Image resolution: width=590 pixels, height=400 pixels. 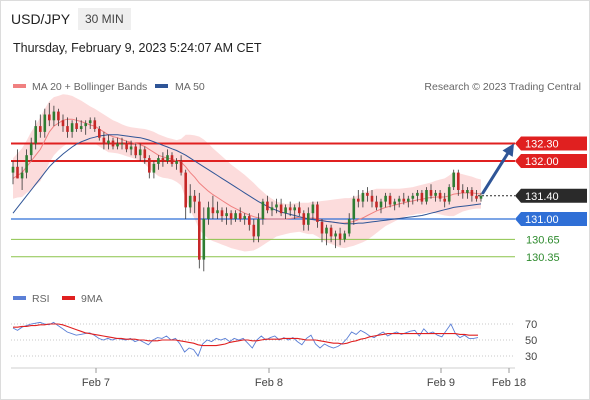 What do you see at coordinates (508, 150) in the screenshot?
I see `target-arrow-head` at bounding box center [508, 150].